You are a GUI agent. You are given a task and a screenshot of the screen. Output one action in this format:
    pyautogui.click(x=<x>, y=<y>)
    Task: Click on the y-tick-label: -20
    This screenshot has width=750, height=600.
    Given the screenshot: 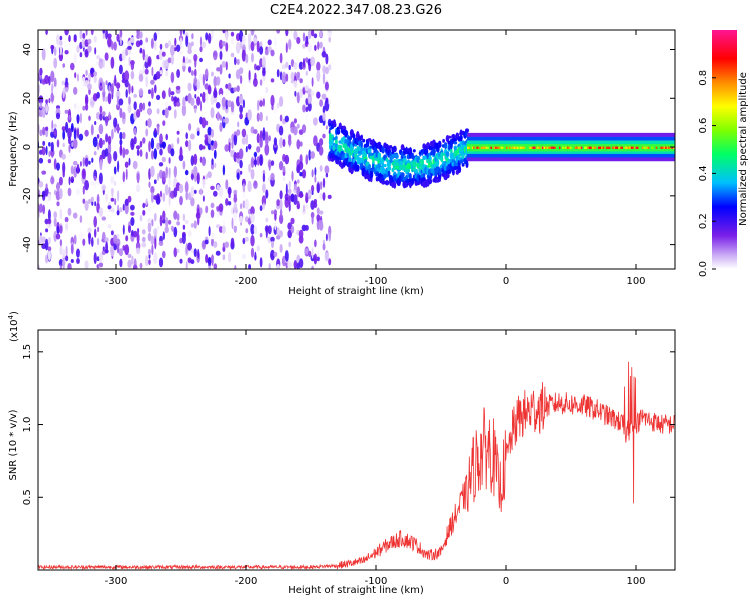 What is the action you would take?
    pyautogui.click(x=27, y=196)
    